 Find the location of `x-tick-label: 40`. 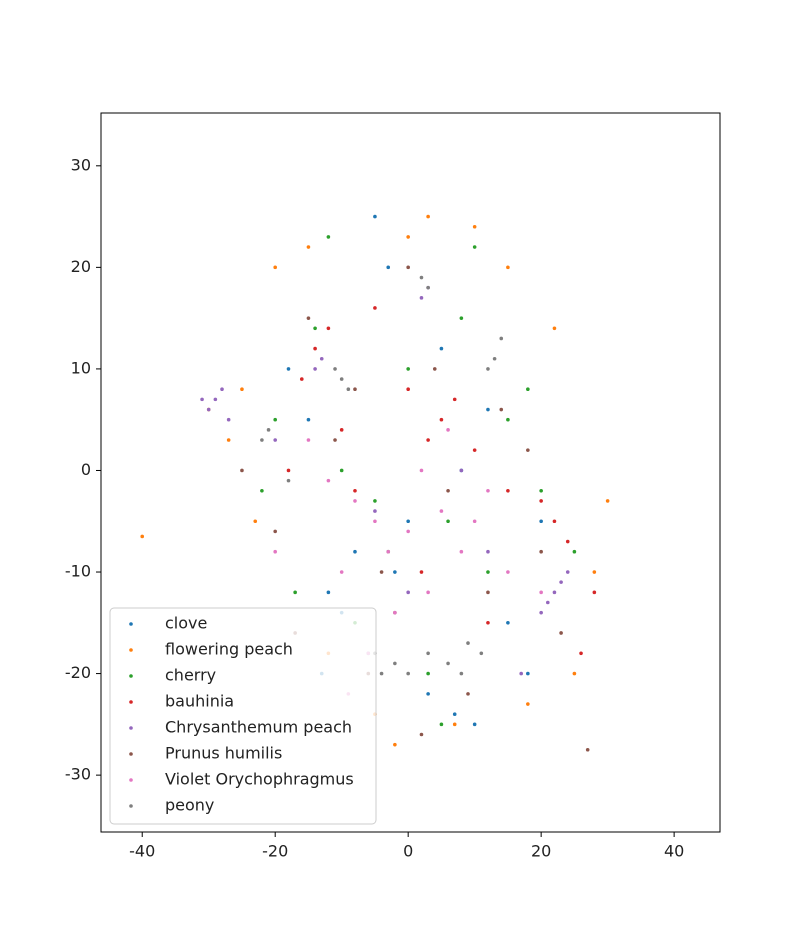

x-tick-label: 40 is located at coordinates (674, 851).